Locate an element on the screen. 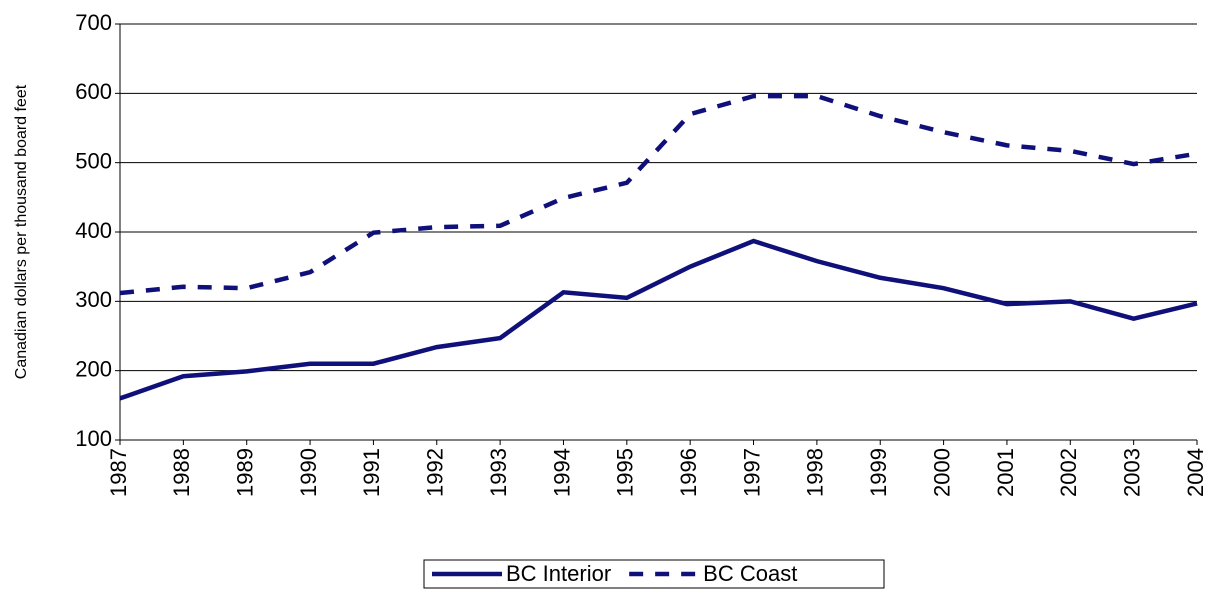 This screenshot has height=589, width=1212. x-tick-label: 1994 is located at coordinates (561, 472).